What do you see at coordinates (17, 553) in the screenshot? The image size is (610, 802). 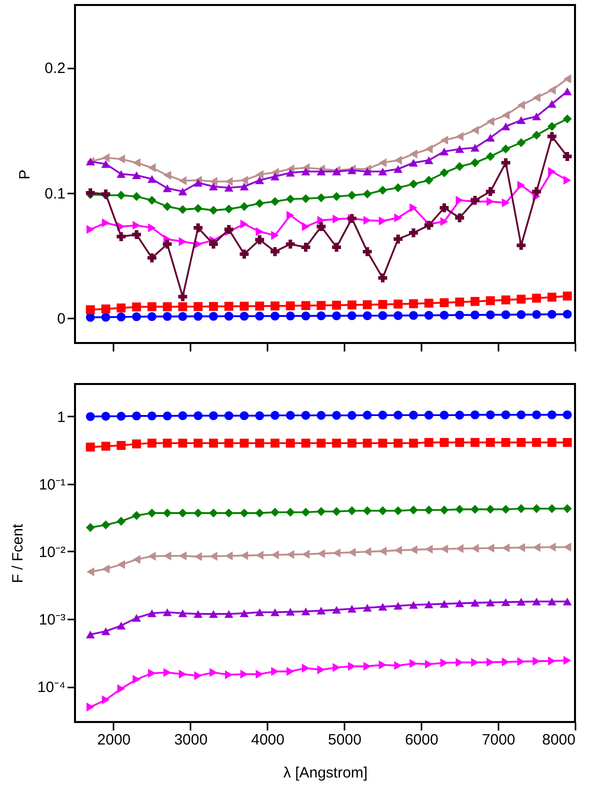 I see `y-axis-title: F / Fcent` at bounding box center [17, 553].